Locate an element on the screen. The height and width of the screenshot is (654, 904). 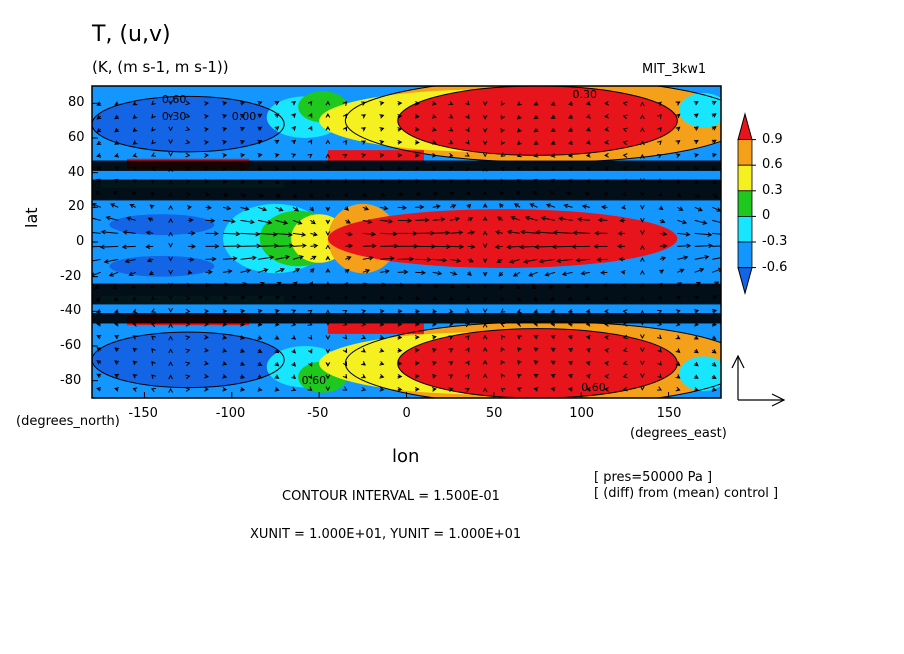
contour-interval-note: CONTOUR INTERVAL = 1.500E-01 is located at coordinates (391, 496).